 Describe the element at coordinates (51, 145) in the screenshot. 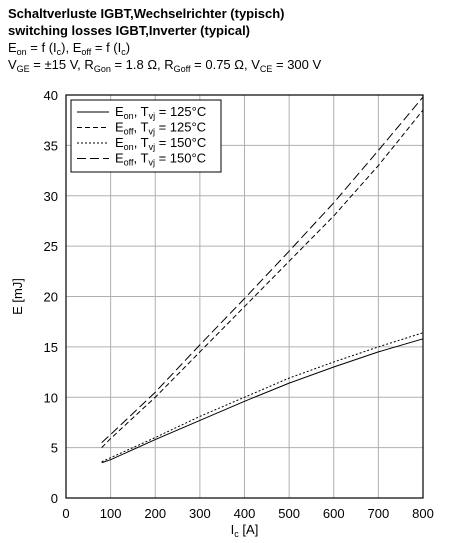

I see `y-tick-label: 35` at that location.